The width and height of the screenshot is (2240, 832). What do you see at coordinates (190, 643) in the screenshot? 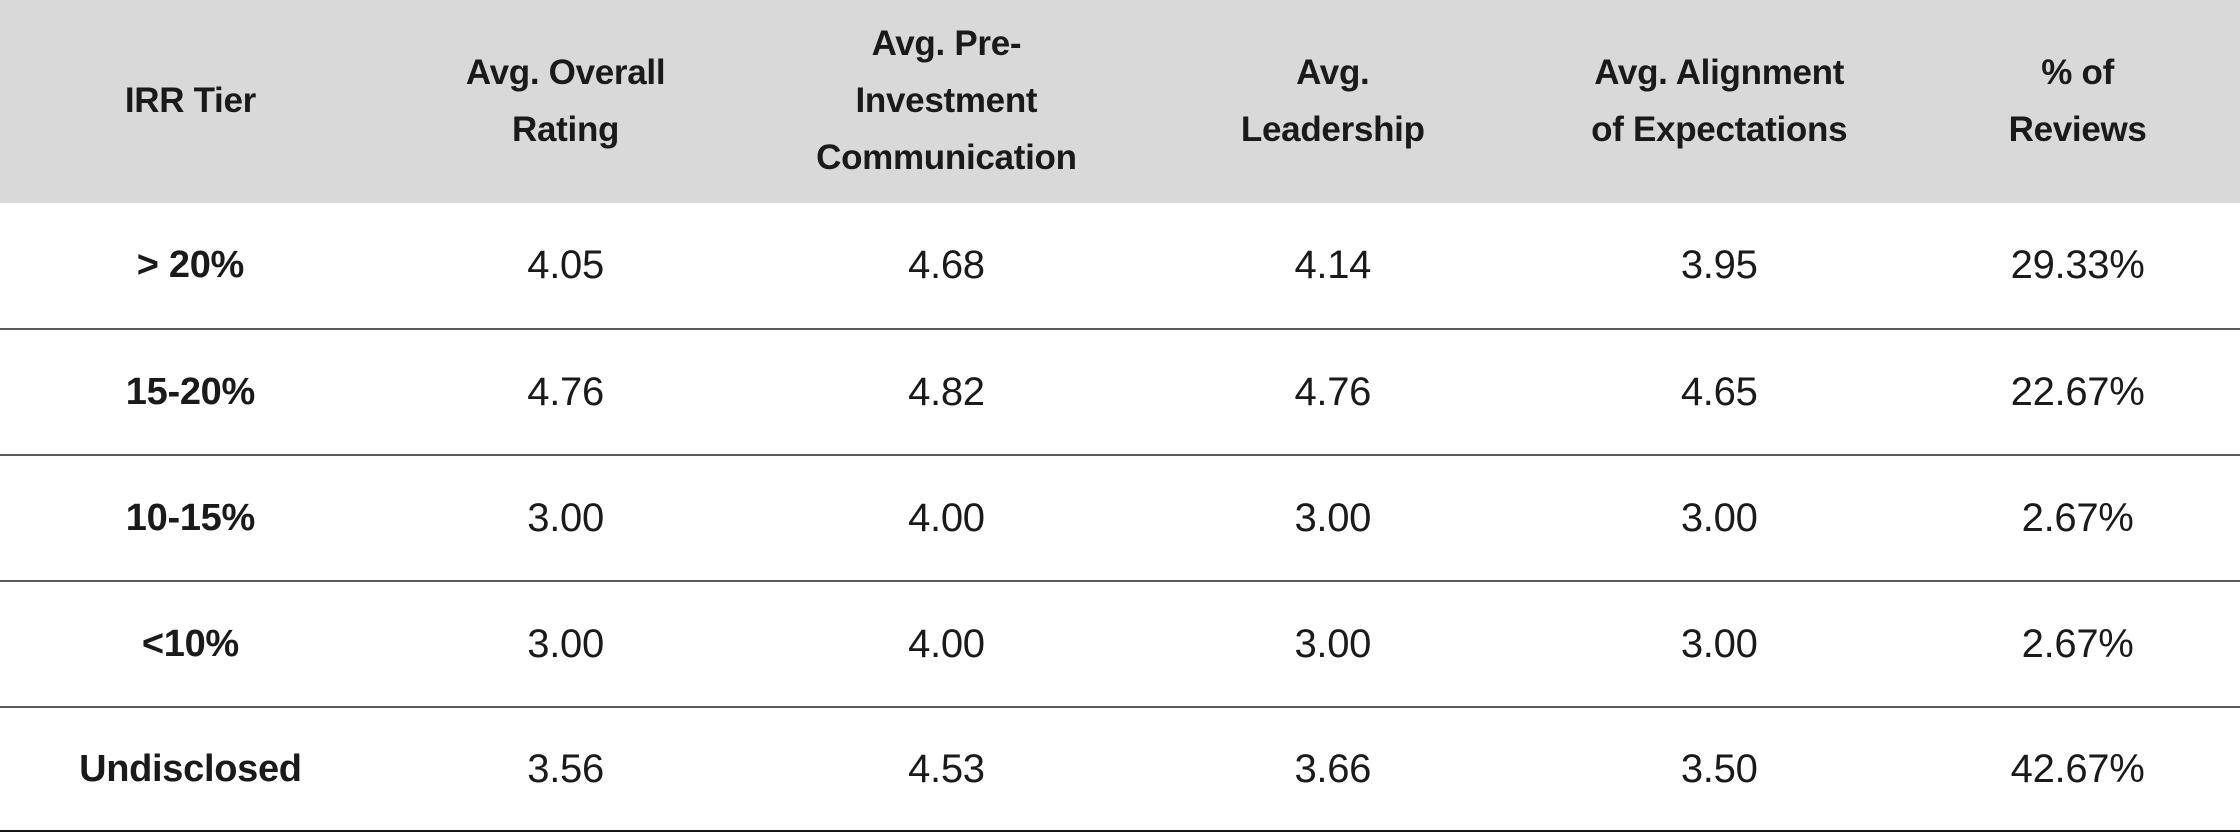
I see `row-label: <10%` at bounding box center [190, 643].